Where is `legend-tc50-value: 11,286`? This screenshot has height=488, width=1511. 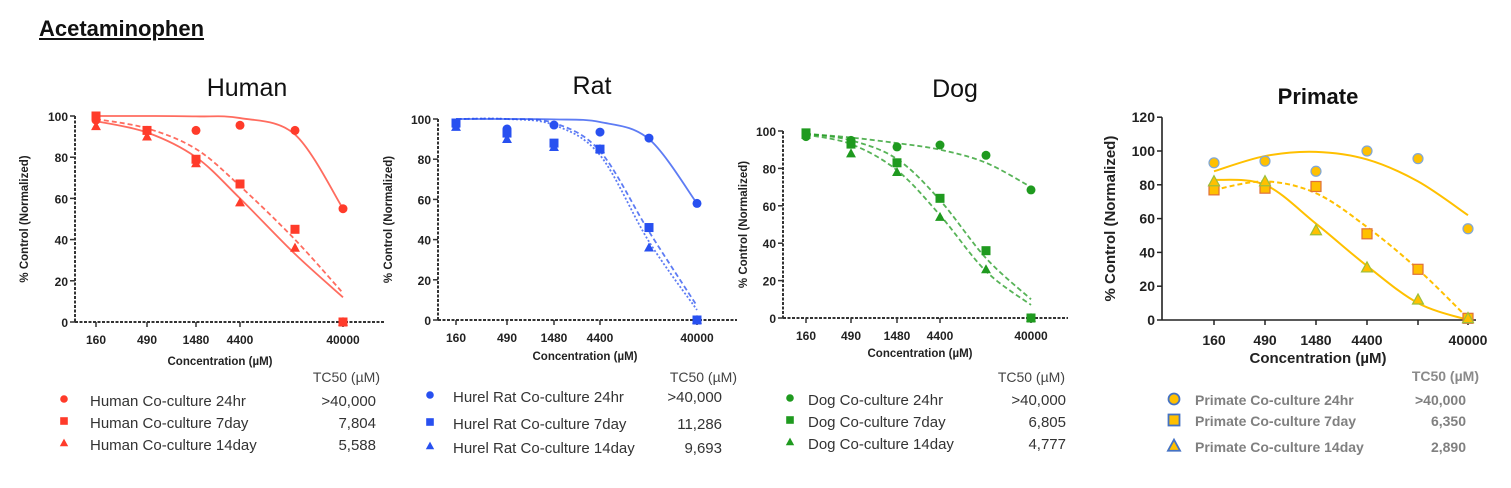 legend-tc50-value: 11,286 is located at coordinates (699, 424).